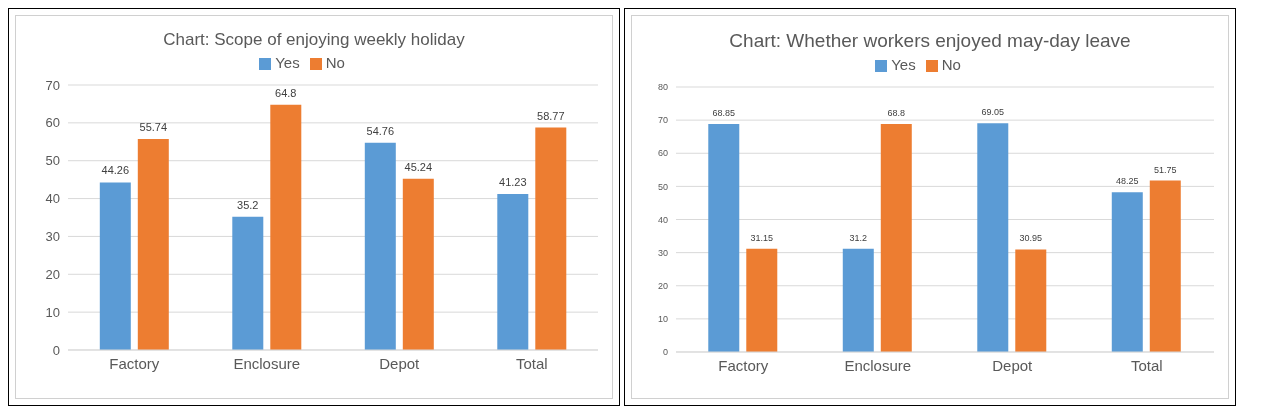  Describe the element at coordinates (930, 41) in the screenshot. I see `chart-title: Chart: Whether workers enjoyed may-day leave` at that location.